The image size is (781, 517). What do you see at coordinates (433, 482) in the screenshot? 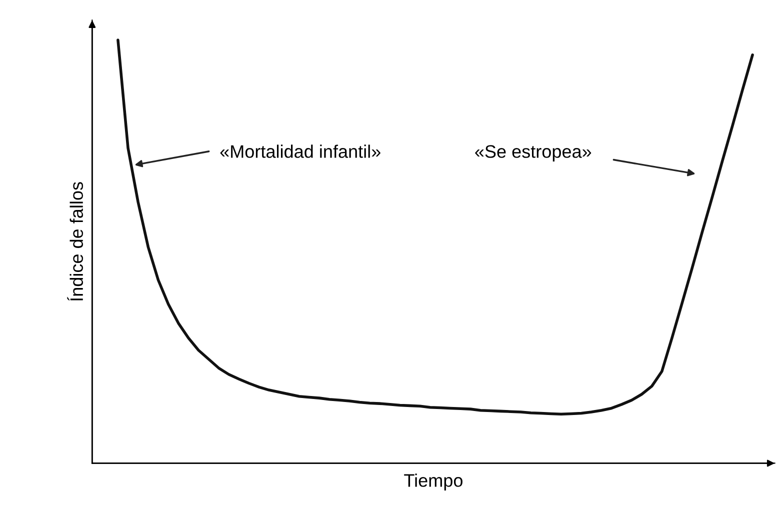
I see `x-axis-title: Tiempo` at bounding box center [433, 482].